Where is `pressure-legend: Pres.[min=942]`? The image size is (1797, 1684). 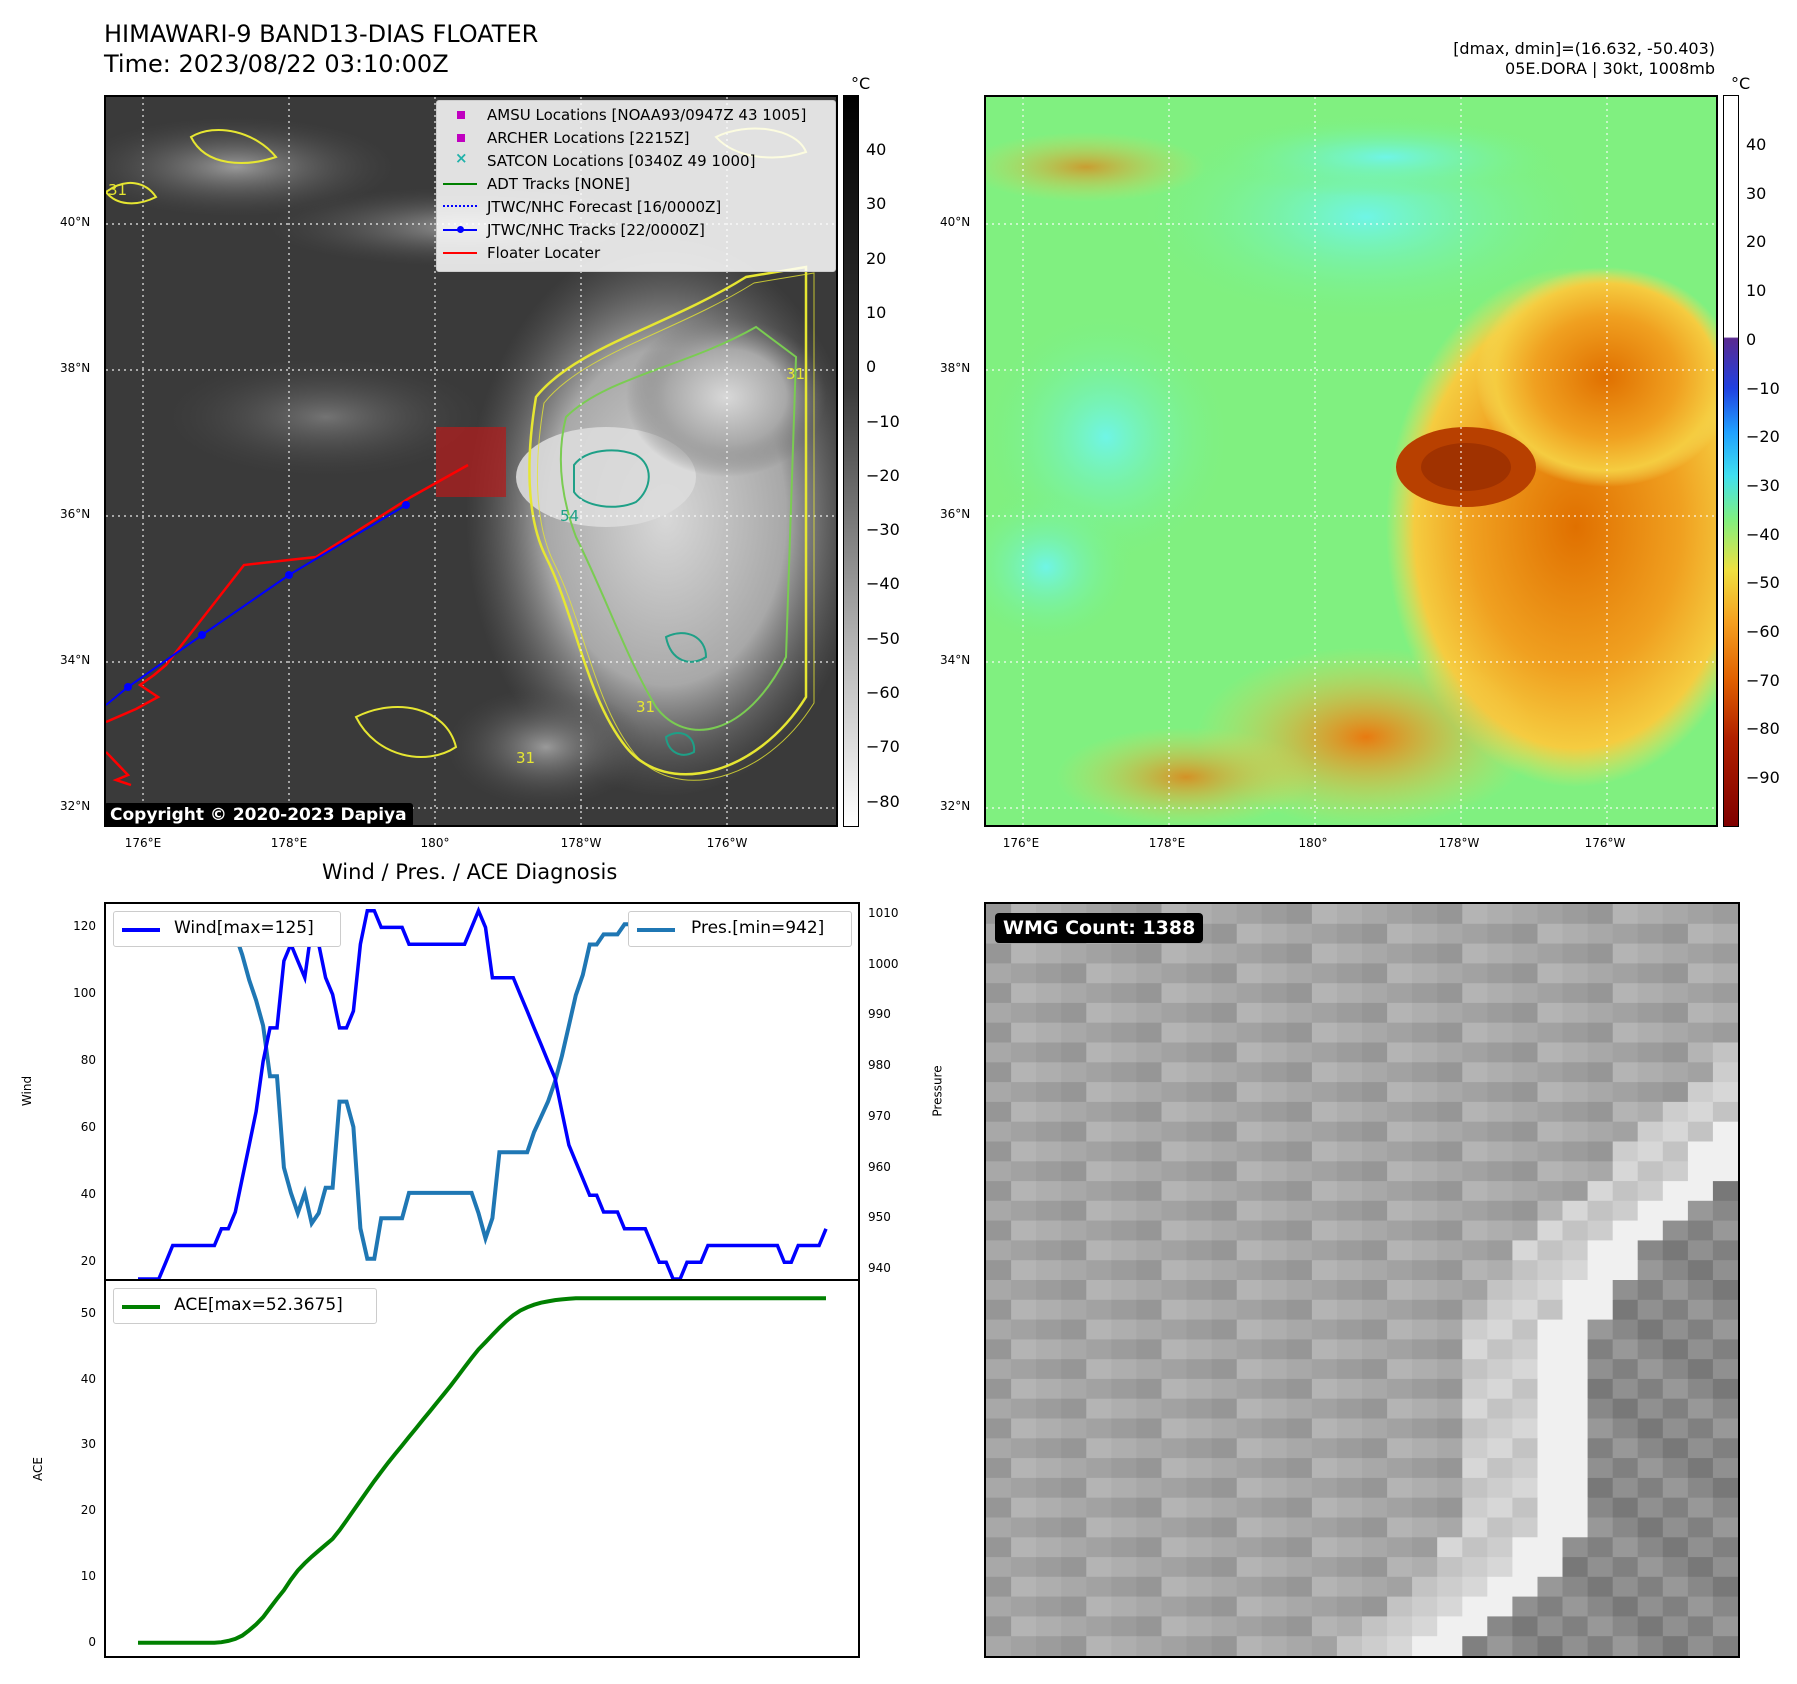
pressure-legend: Pres.[min=942] is located at coordinates (740, 929).